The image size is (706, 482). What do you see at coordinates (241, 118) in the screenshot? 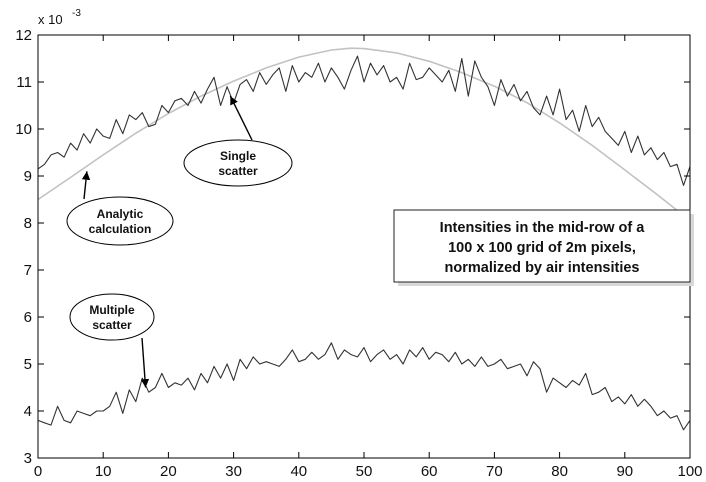
I see `single-scatter-arrow` at bounding box center [241, 118].